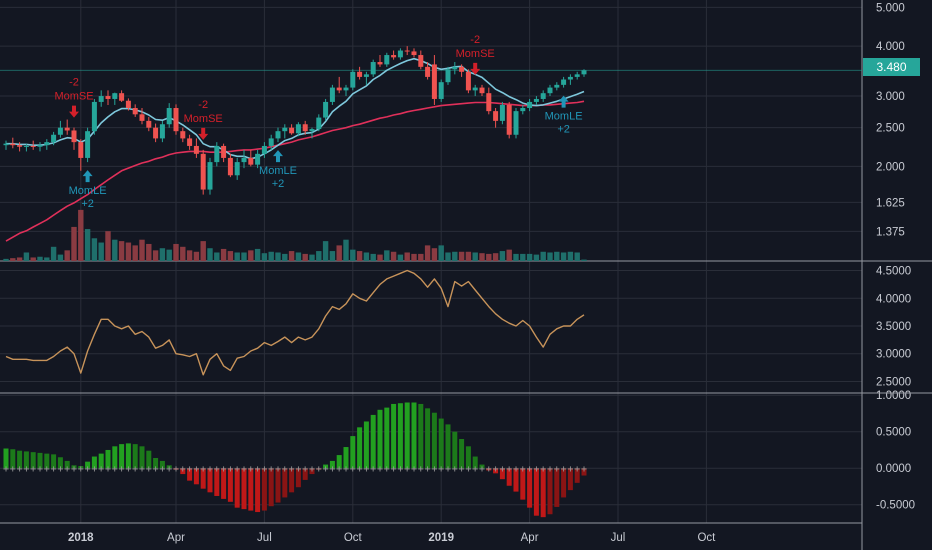  Describe the element at coordinates (893, 299) in the screenshot. I see `momentum-axis-tick-label: 4.0000` at that location.